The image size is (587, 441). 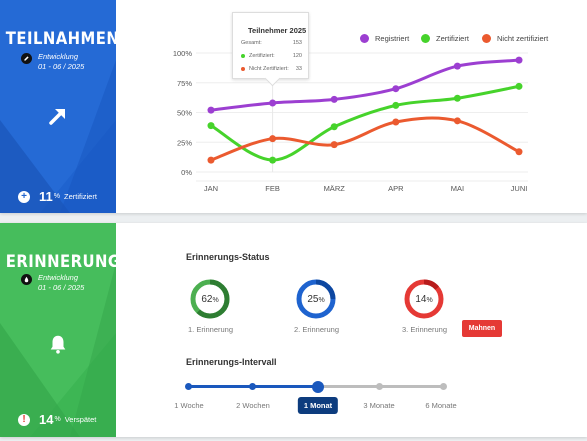 I want to click on reminder-status-title: Erinnerungs-Status, so click(x=228, y=257).